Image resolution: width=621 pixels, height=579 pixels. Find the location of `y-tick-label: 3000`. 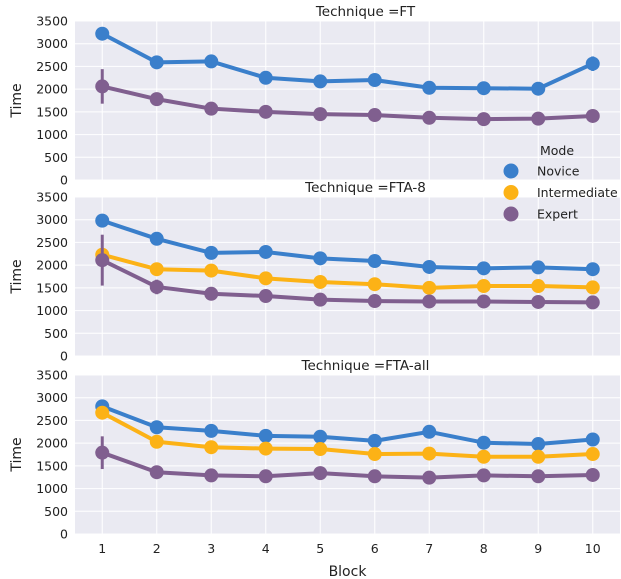

y-tick-label: 3000 is located at coordinates (52, 397).